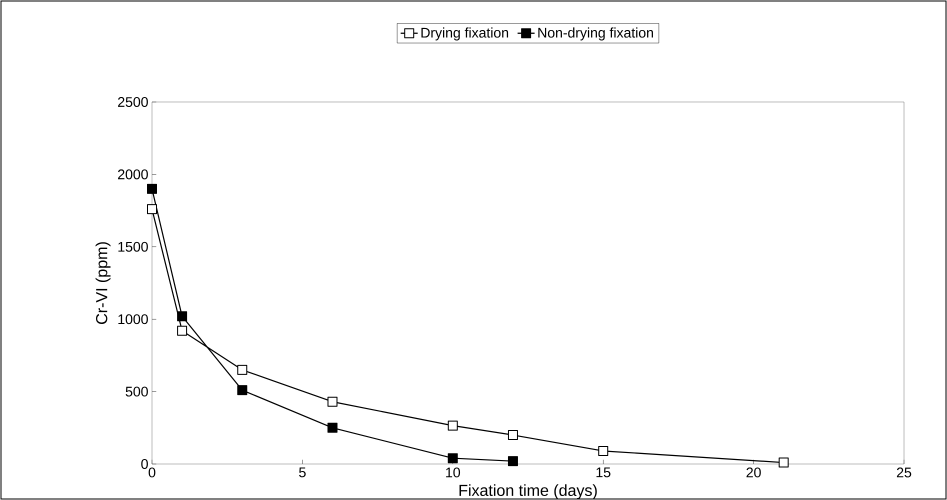  Describe the element at coordinates (464, 33) in the screenshot. I see `legend-label: Drying fixation` at that location.